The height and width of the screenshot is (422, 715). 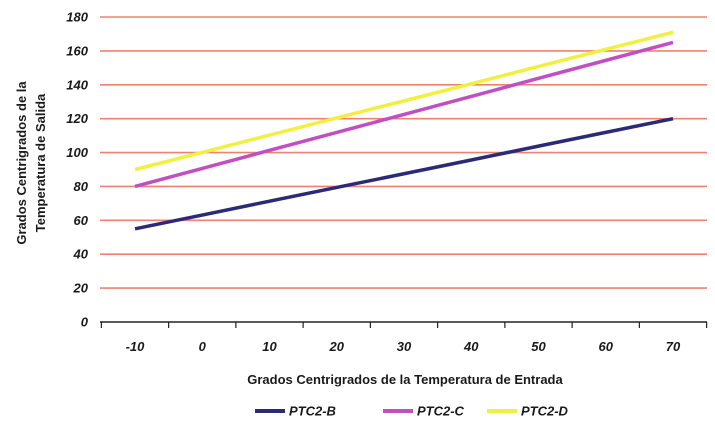 What do you see at coordinates (81, 288) in the screenshot?
I see `y-tick-label: 20` at bounding box center [81, 288].